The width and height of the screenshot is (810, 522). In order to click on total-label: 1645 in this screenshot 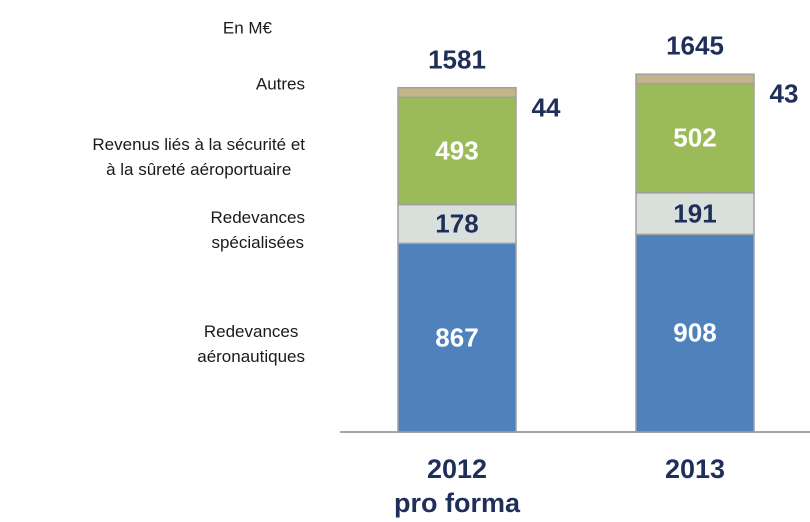, I will do `click(695, 45)`.